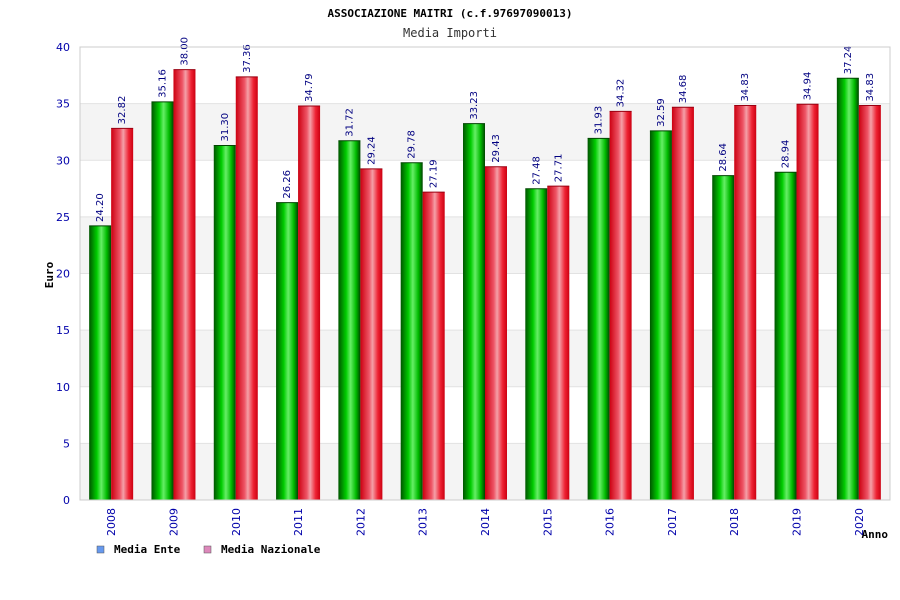  What do you see at coordinates (786, 154) in the screenshot?
I see `value-label: 28.94` at bounding box center [786, 154].